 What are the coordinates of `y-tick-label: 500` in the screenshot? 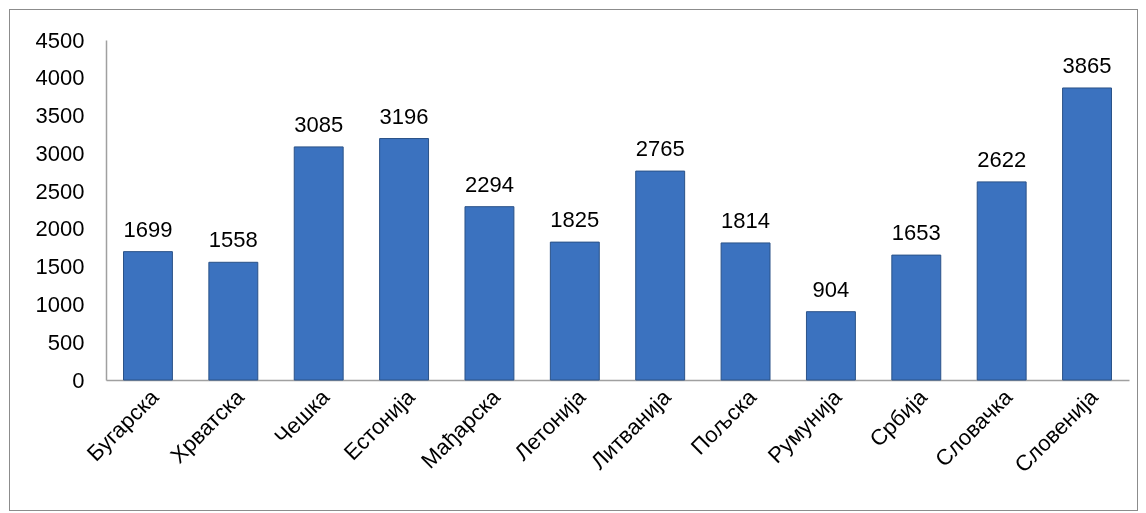 It's located at (66, 342).